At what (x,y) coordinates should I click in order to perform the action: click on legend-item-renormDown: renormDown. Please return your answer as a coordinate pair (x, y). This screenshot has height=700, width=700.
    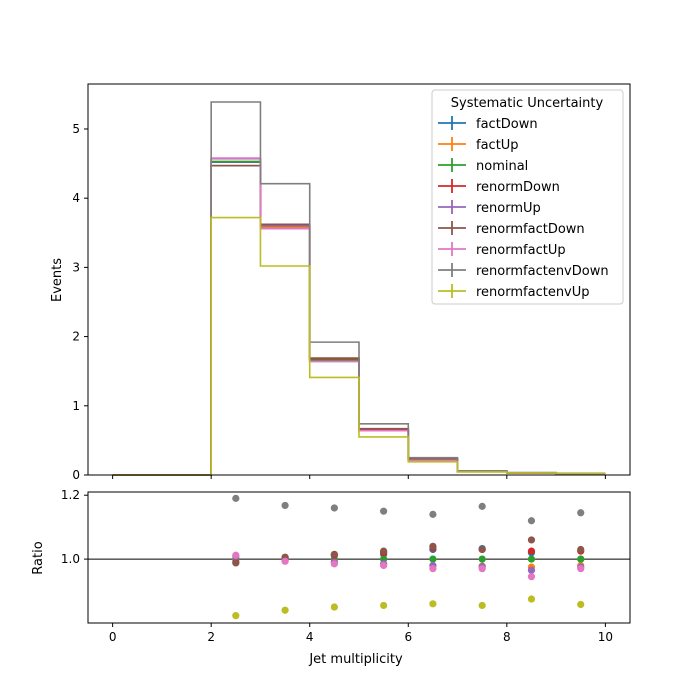
    Looking at the image, I should click on (499, 187).